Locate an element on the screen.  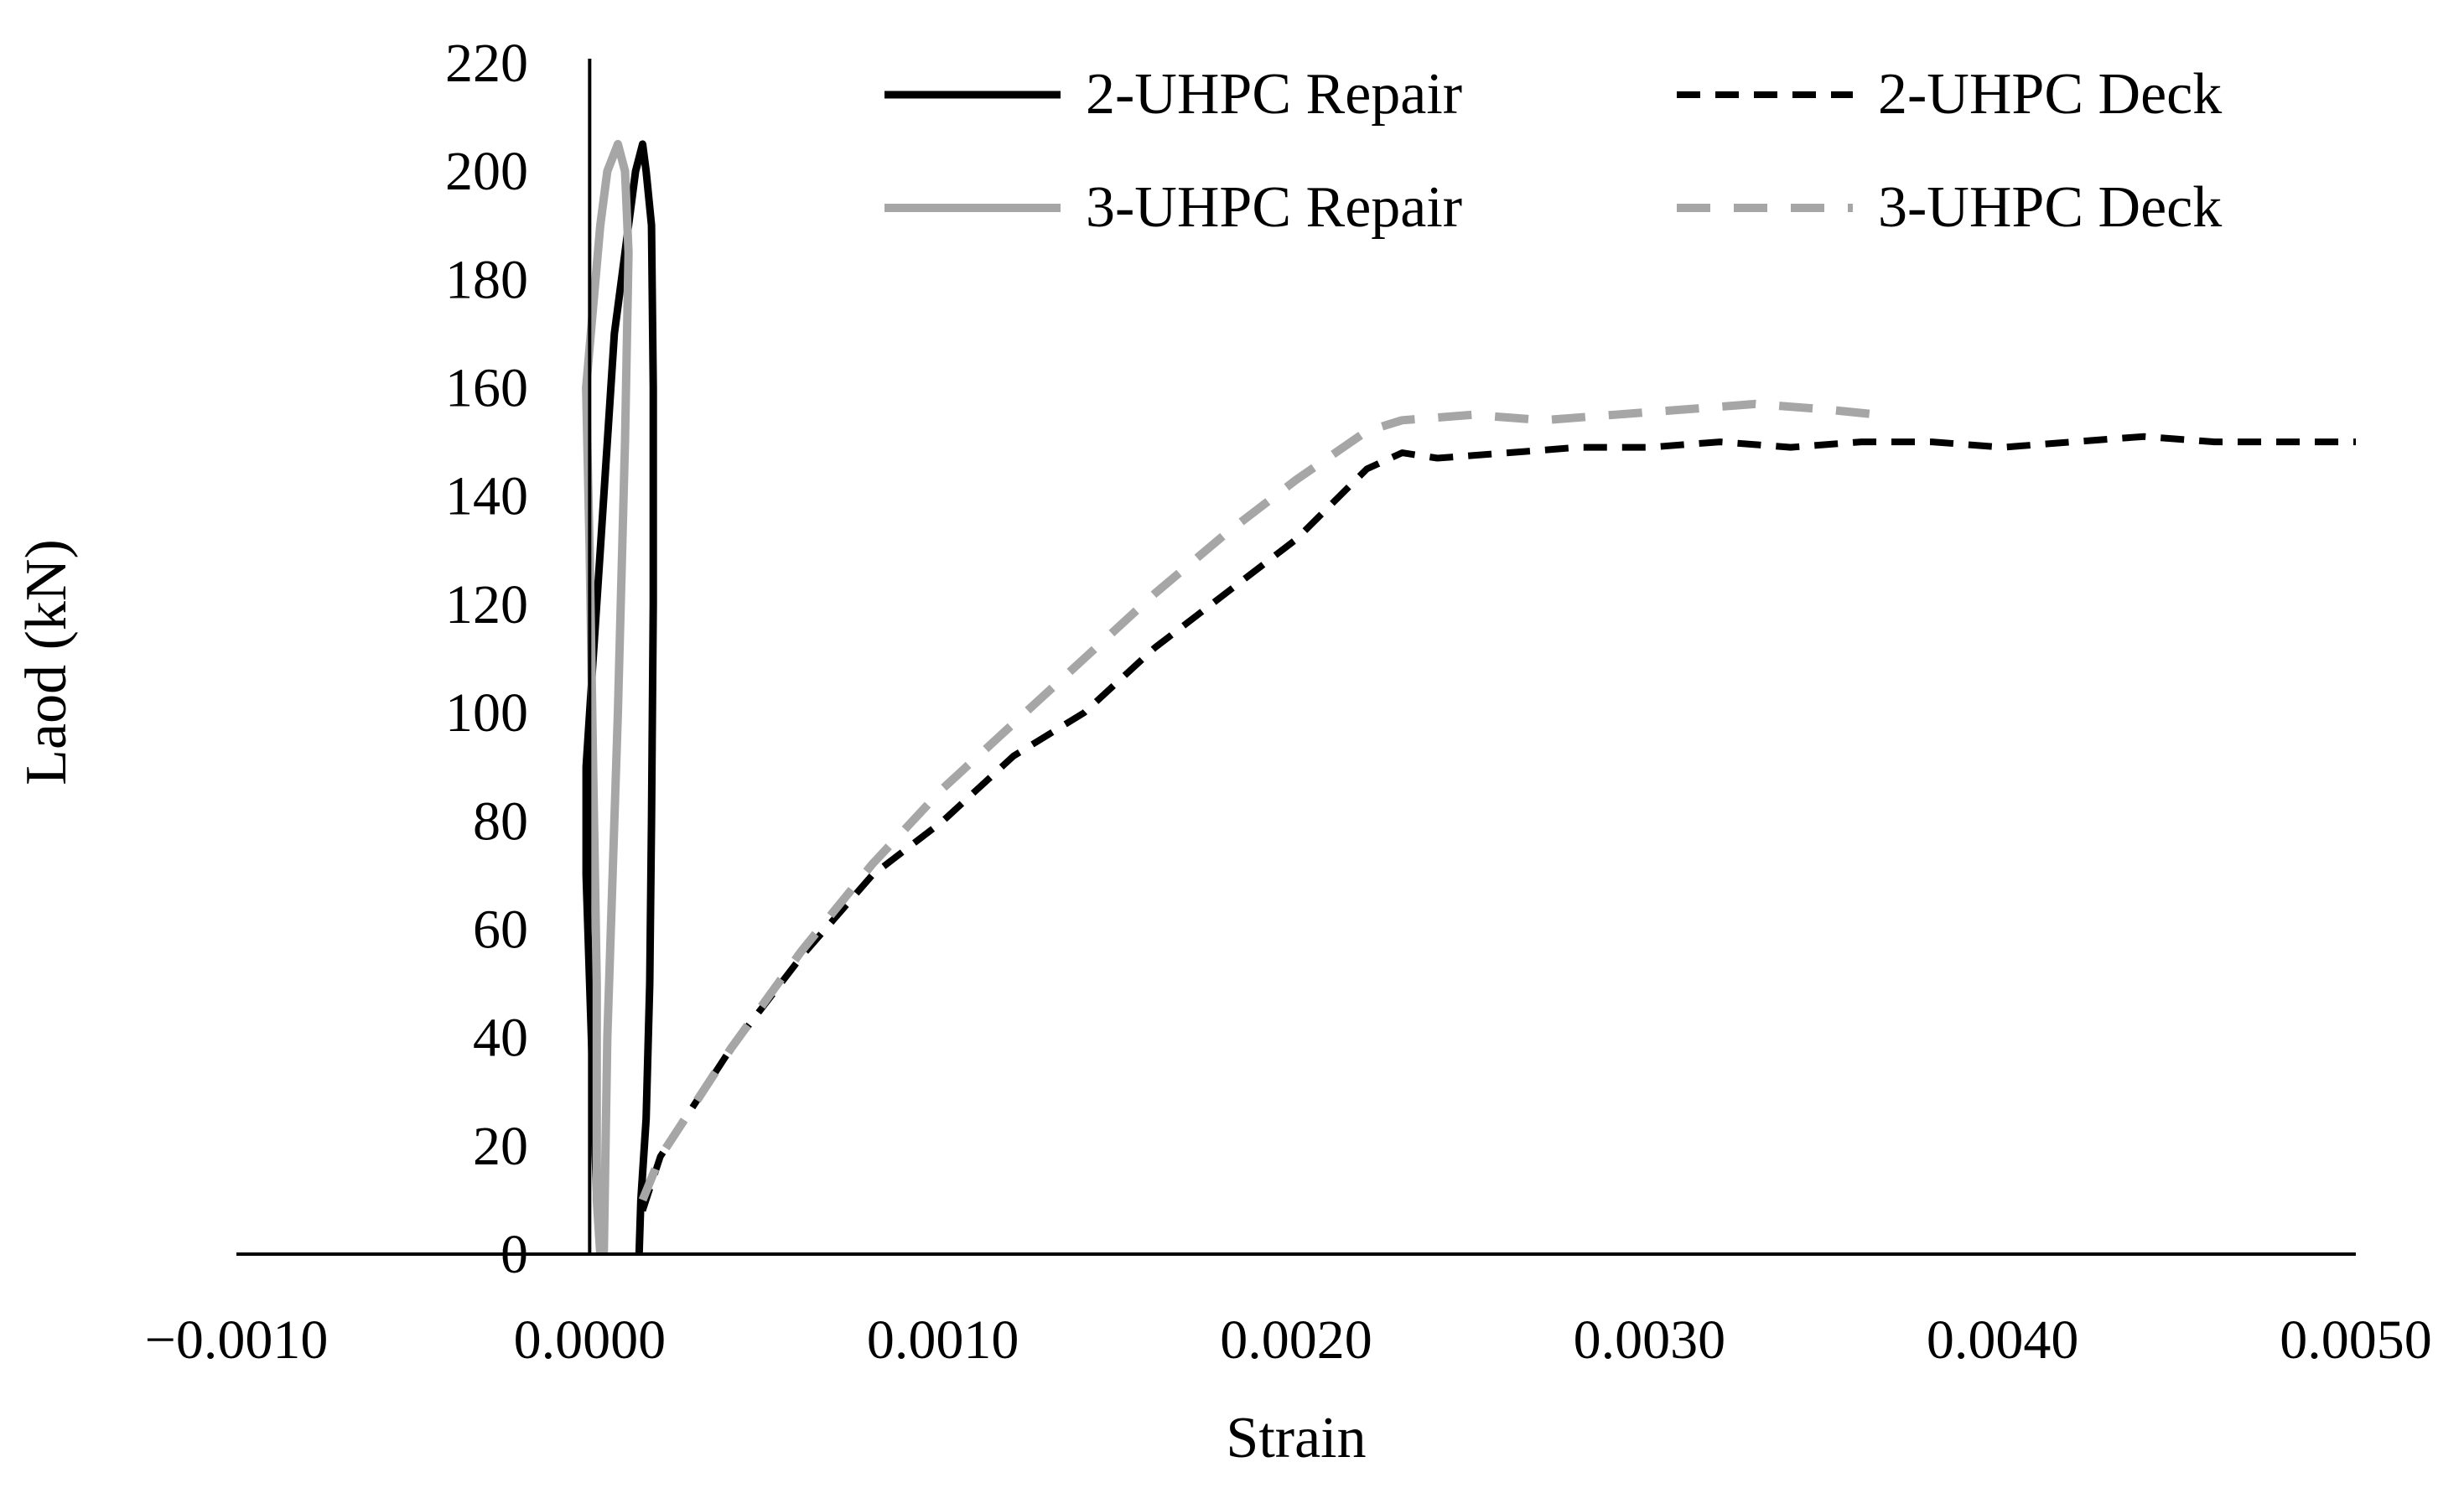
y-tick-label: 200 is located at coordinates (487, 171).